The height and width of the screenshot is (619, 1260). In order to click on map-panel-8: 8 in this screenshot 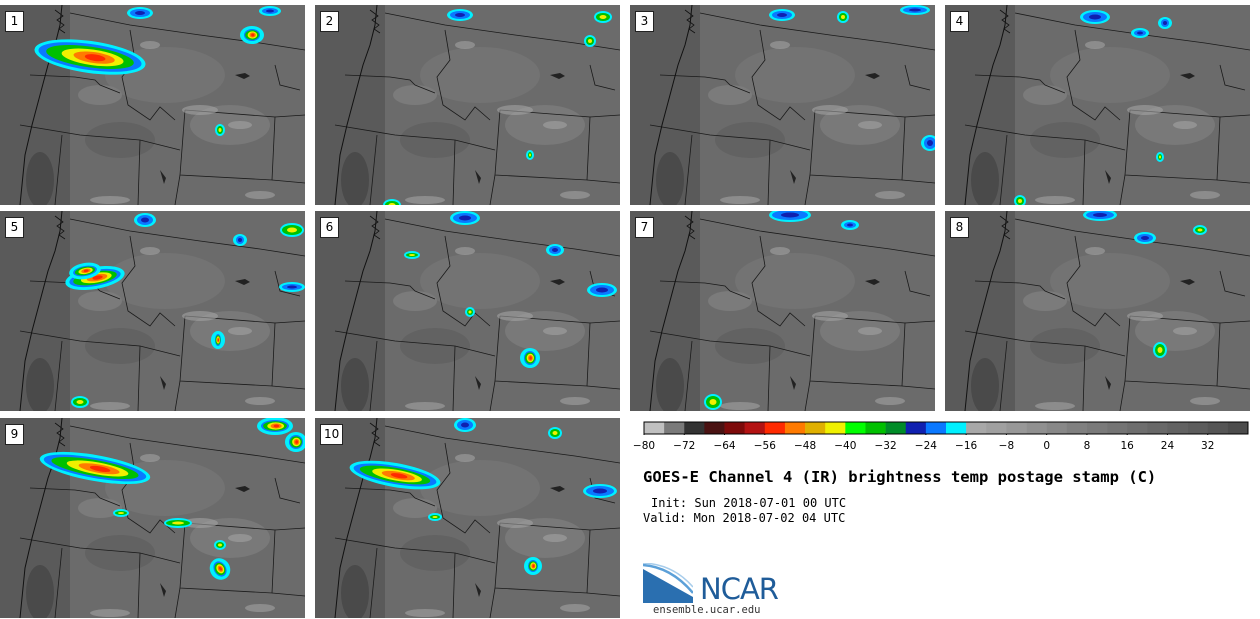, I will do `click(1097, 311)`.